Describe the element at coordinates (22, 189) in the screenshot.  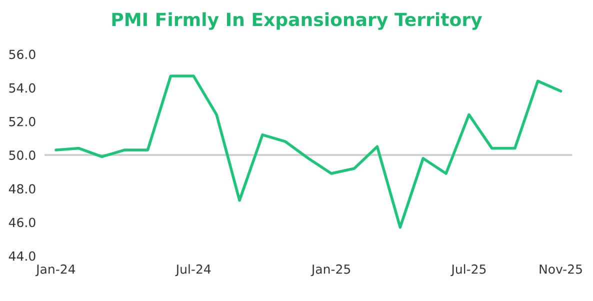
I see `y-tick-label: 48.0` at that location.